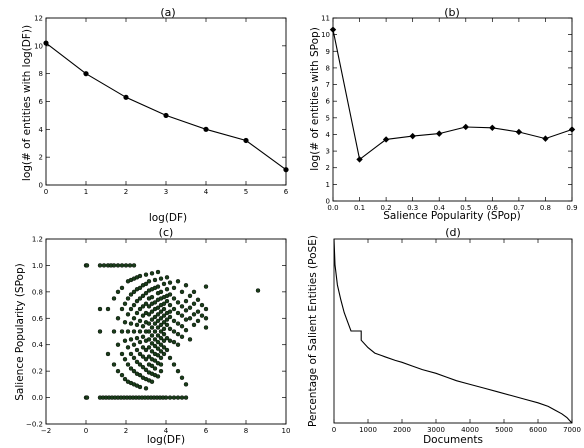  Describe the element at coordinates (41, 130) in the screenshot. I see `panel-a-ytick-label: 4` at that location.